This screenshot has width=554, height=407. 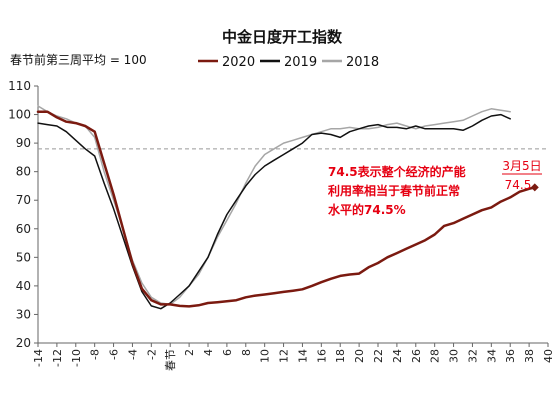 I want to click on x-tick-label: 18, so click(x=340, y=356).